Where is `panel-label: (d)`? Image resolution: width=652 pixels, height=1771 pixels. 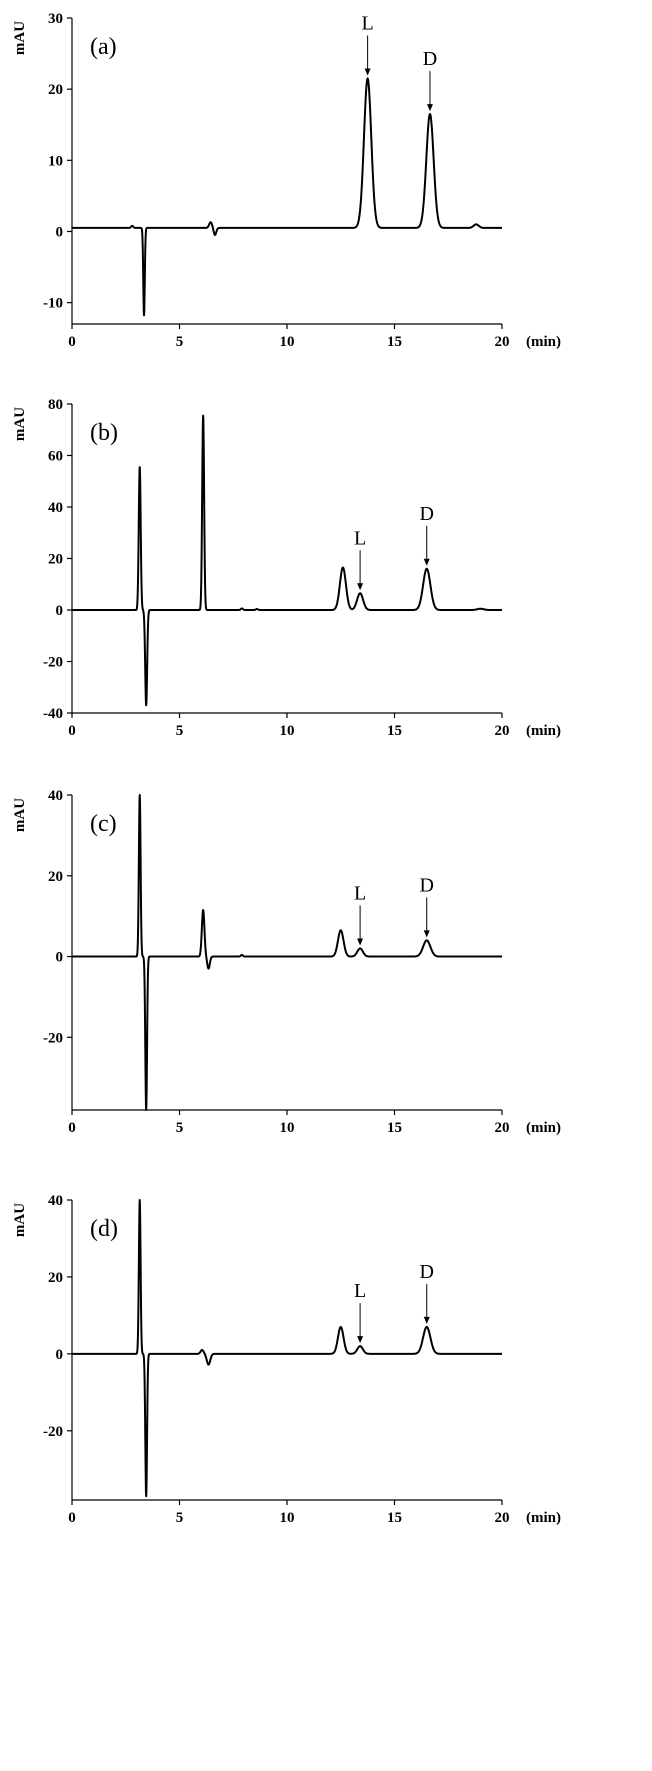 panel-label: (d) is located at coordinates (104, 1229).